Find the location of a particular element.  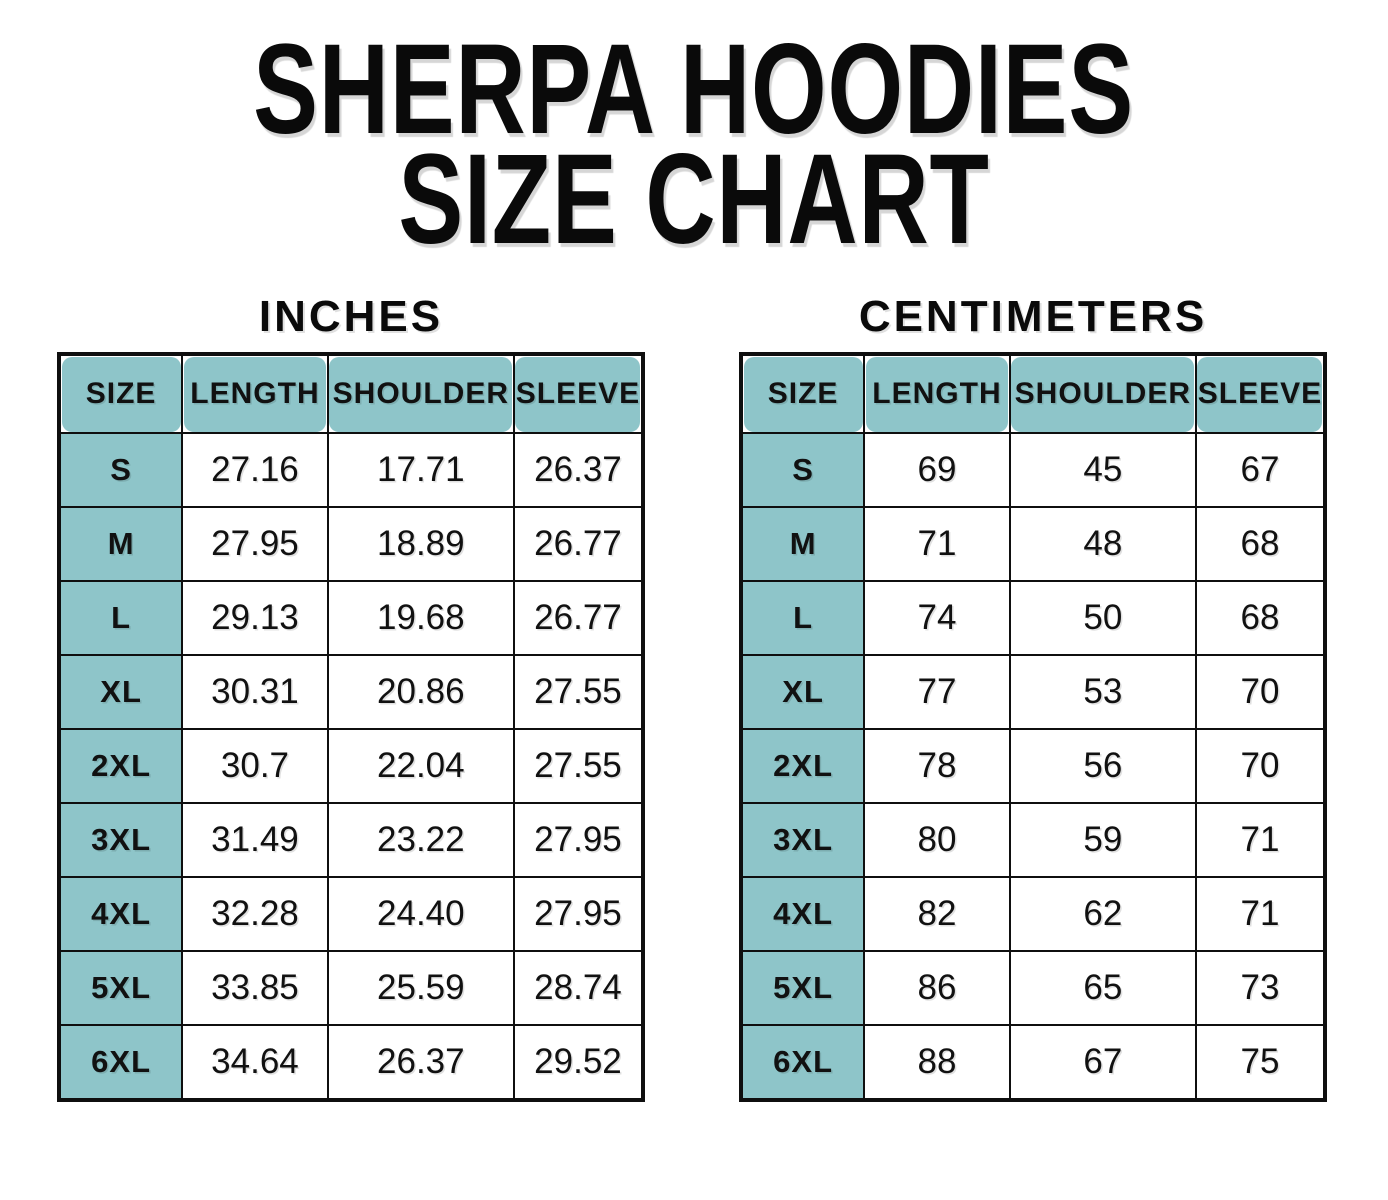

sleeve-value-cell: 29.52 is located at coordinates (577, 1062).